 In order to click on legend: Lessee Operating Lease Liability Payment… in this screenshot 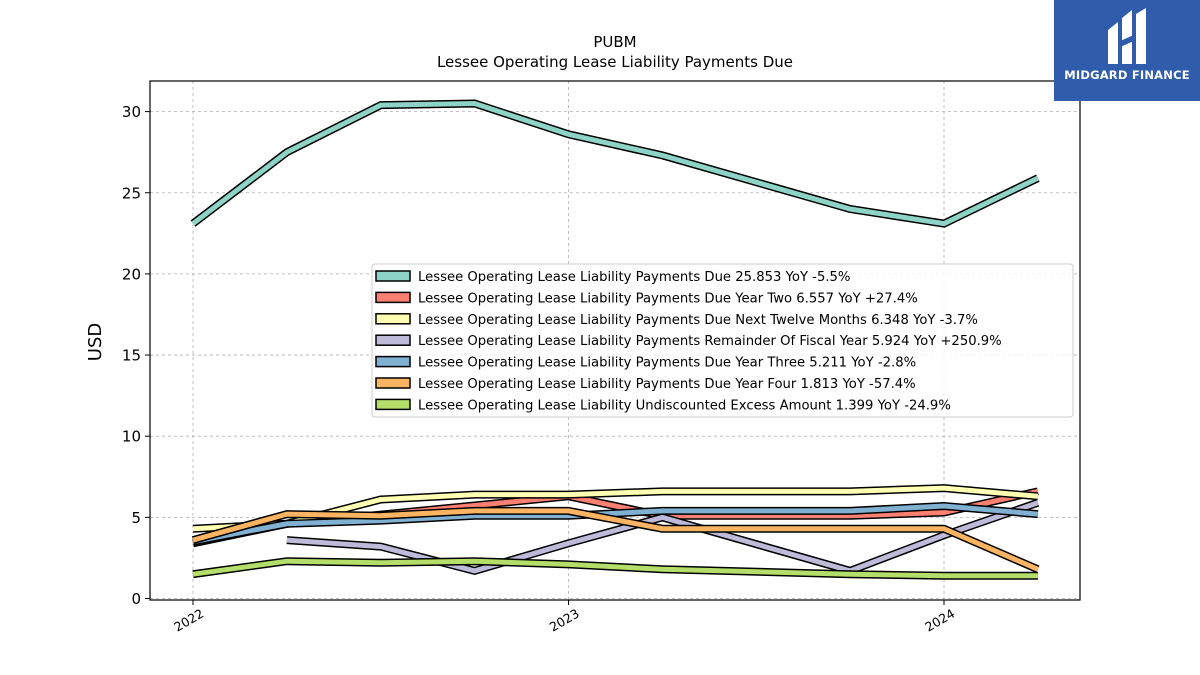, I will do `click(722, 340)`.